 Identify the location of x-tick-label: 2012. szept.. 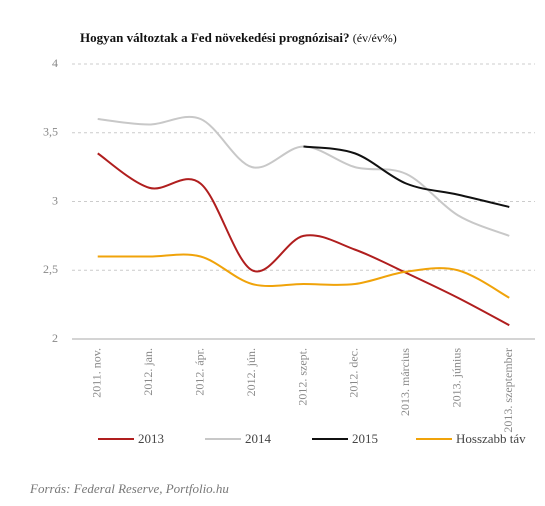
(302, 377).